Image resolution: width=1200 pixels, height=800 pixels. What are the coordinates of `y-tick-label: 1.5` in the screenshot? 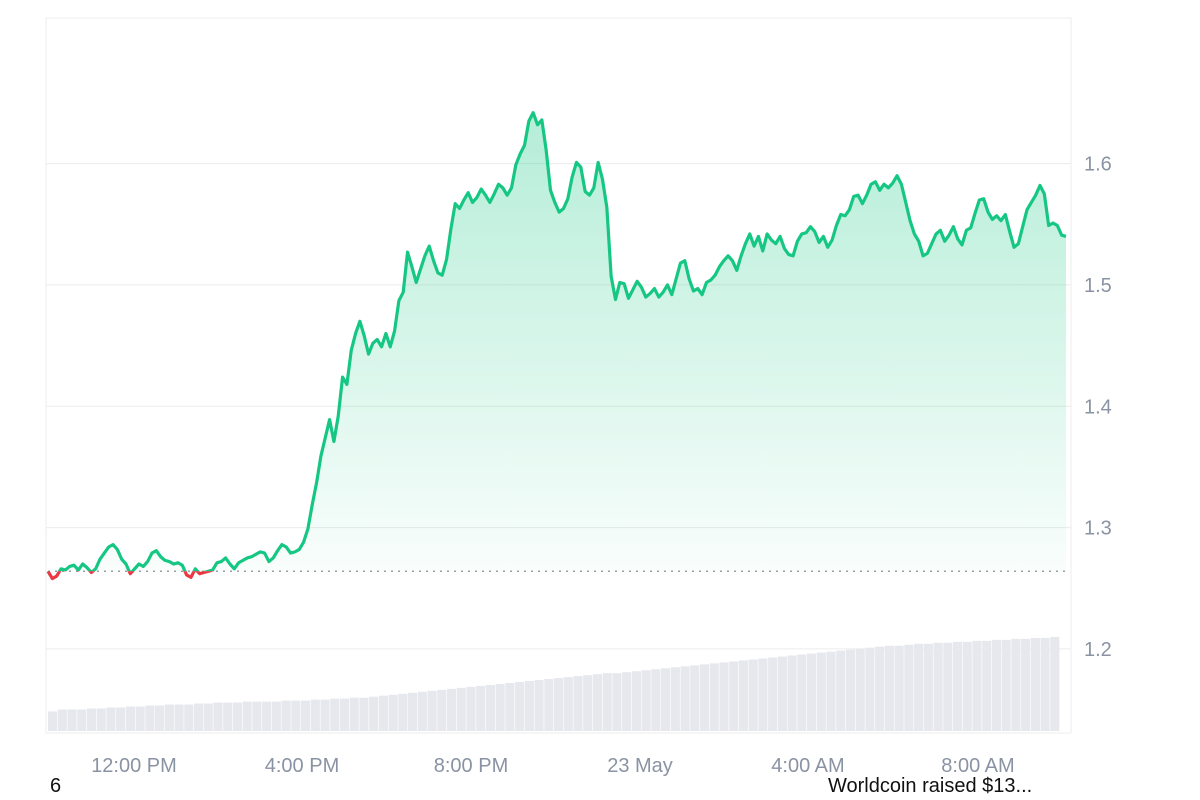 It's located at (1098, 286).